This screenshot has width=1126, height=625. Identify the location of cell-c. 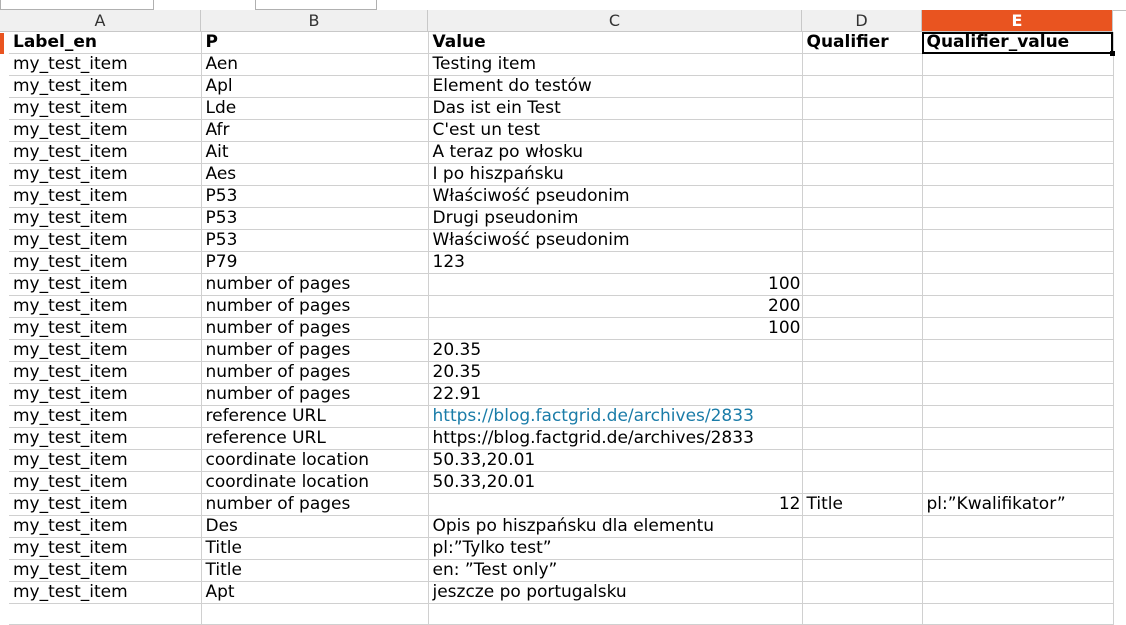
(615, 614).